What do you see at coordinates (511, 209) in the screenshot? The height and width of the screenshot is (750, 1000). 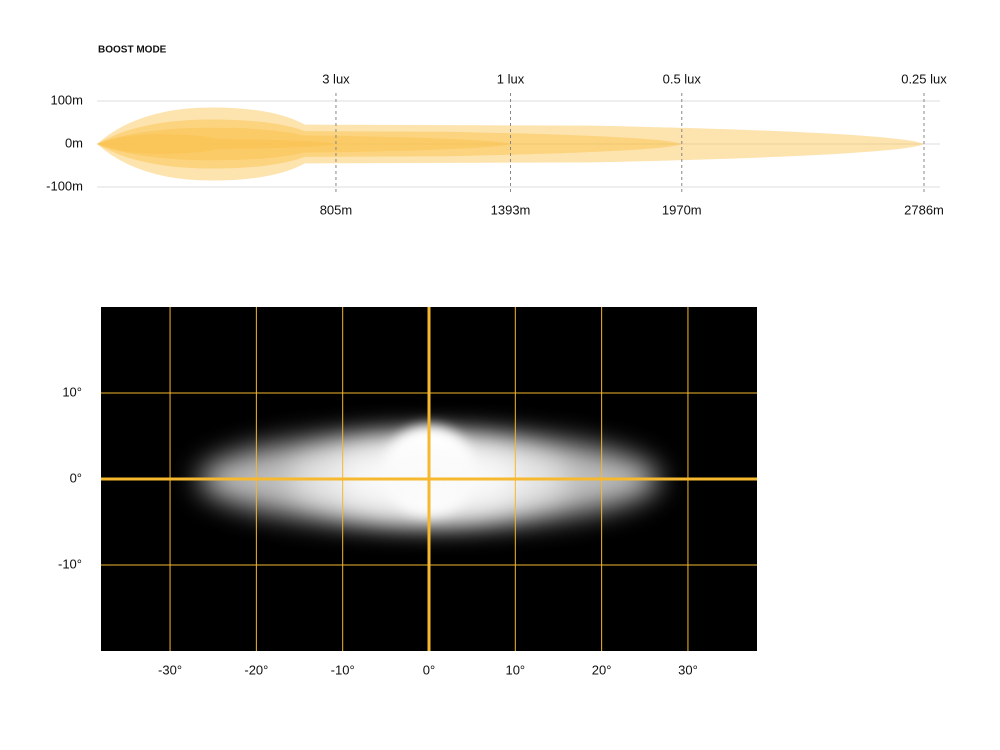 I see `x-tick-label: 1393m` at bounding box center [511, 209].